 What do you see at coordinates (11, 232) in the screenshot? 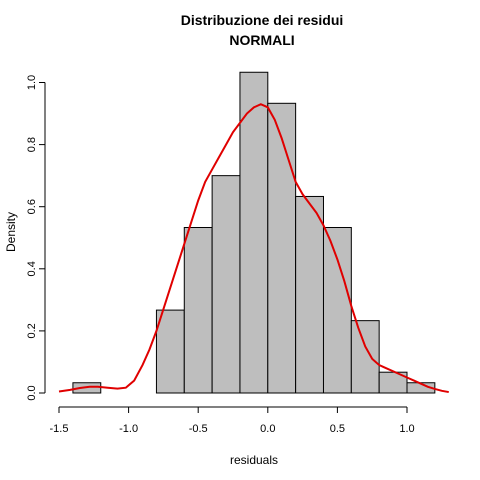
I see `y-axis-label: Density` at bounding box center [11, 232].